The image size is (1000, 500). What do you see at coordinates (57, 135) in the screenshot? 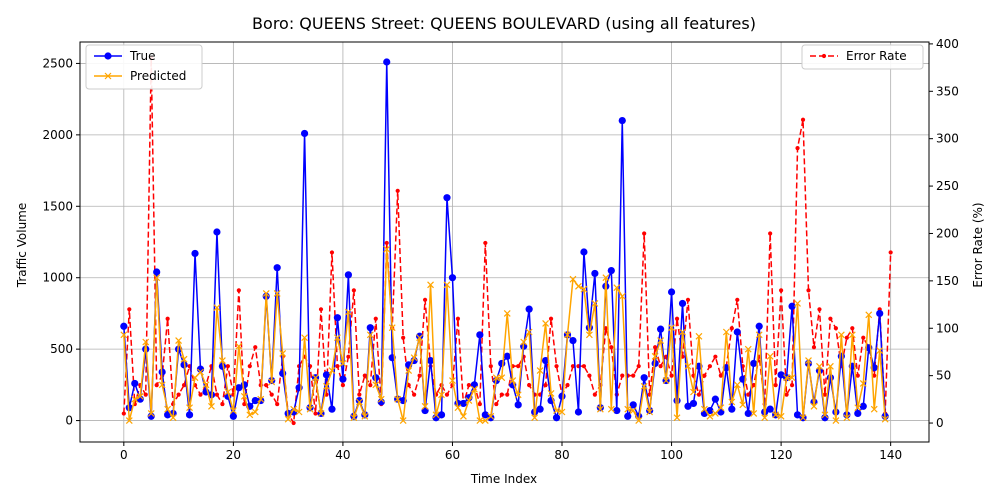
I see `y-tick-label: 2000` at bounding box center [57, 135].